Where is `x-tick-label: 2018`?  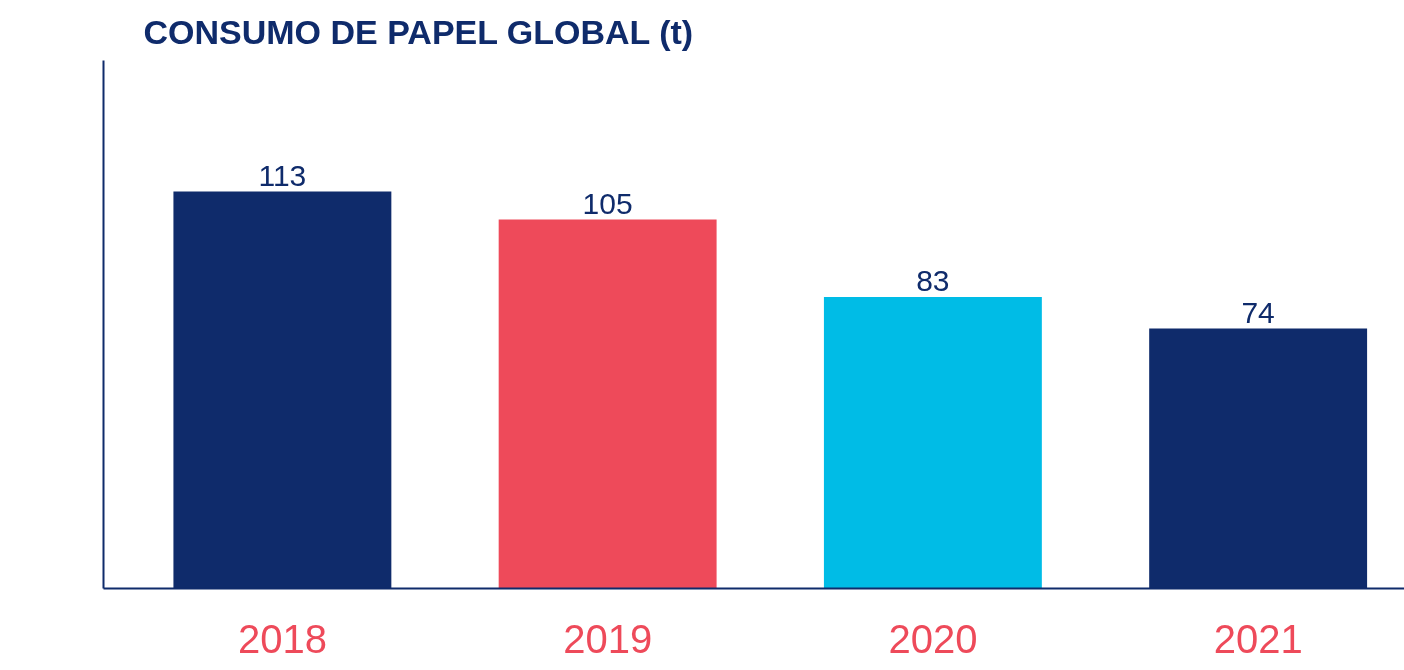
x-tick-label: 2018 is located at coordinates (282, 638).